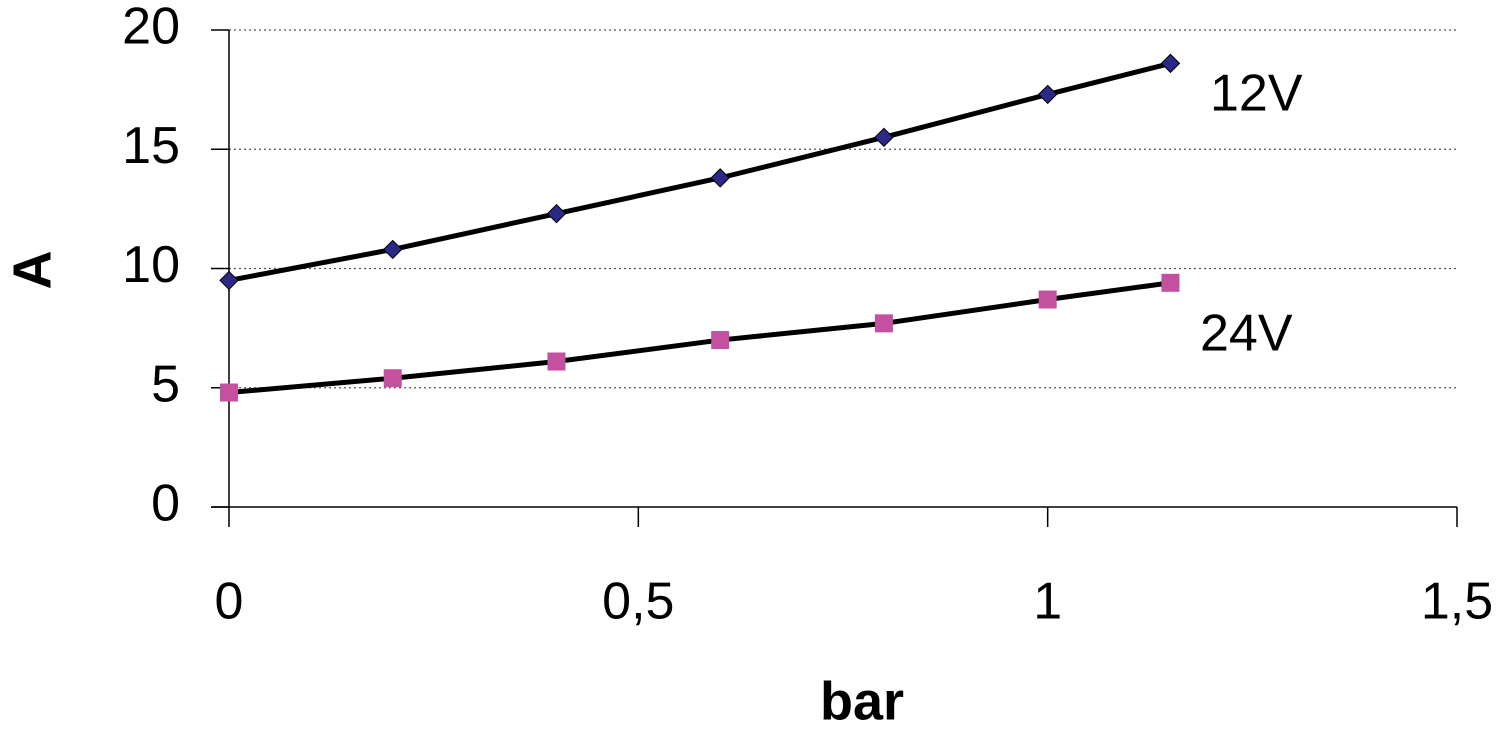  I want to click on series-label: 12V, so click(1256, 94).